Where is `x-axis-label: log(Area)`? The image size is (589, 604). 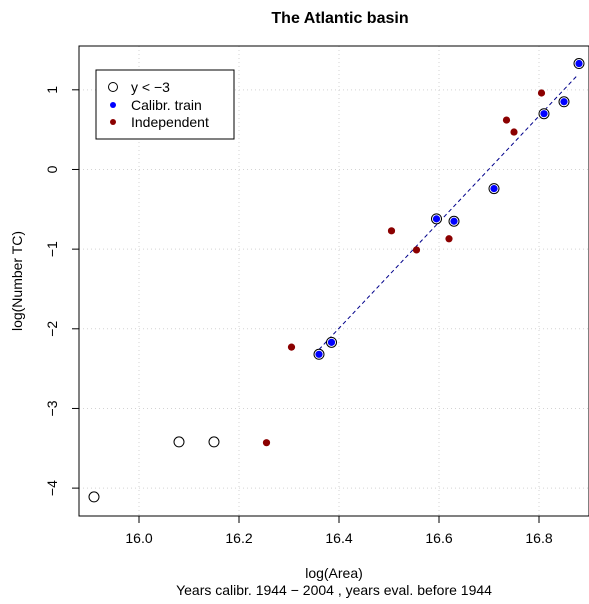 x-axis-label: log(Area) is located at coordinates (334, 573).